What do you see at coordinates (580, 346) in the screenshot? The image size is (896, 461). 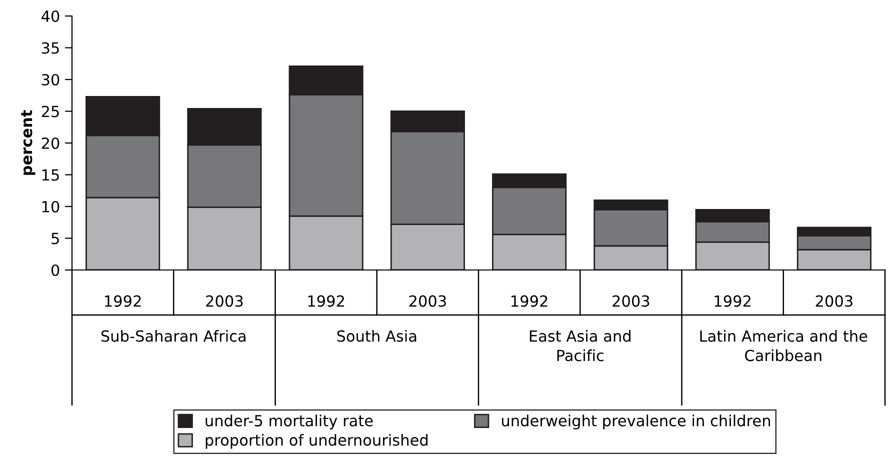 I see `text: East Asia and Pacific` at bounding box center [580, 346].